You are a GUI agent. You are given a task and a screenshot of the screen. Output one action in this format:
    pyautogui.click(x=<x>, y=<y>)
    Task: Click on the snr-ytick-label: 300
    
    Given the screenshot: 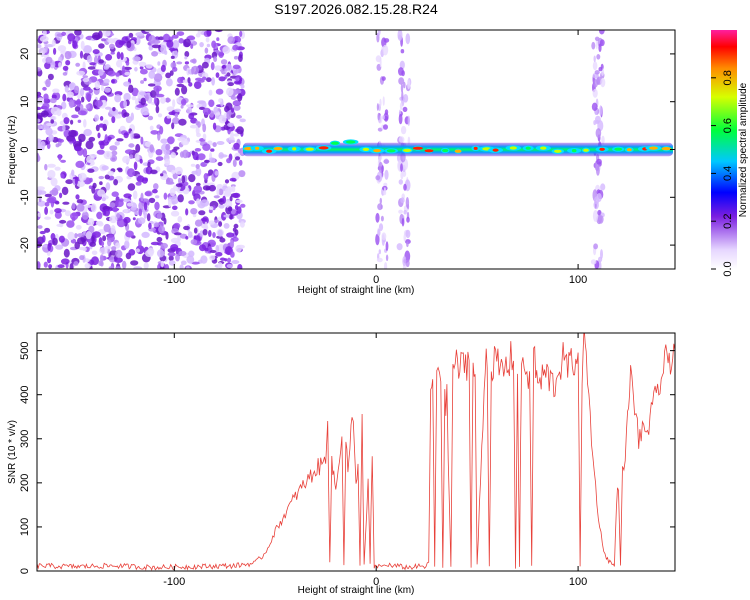 What is the action you would take?
    pyautogui.click(x=25, y=439)
    